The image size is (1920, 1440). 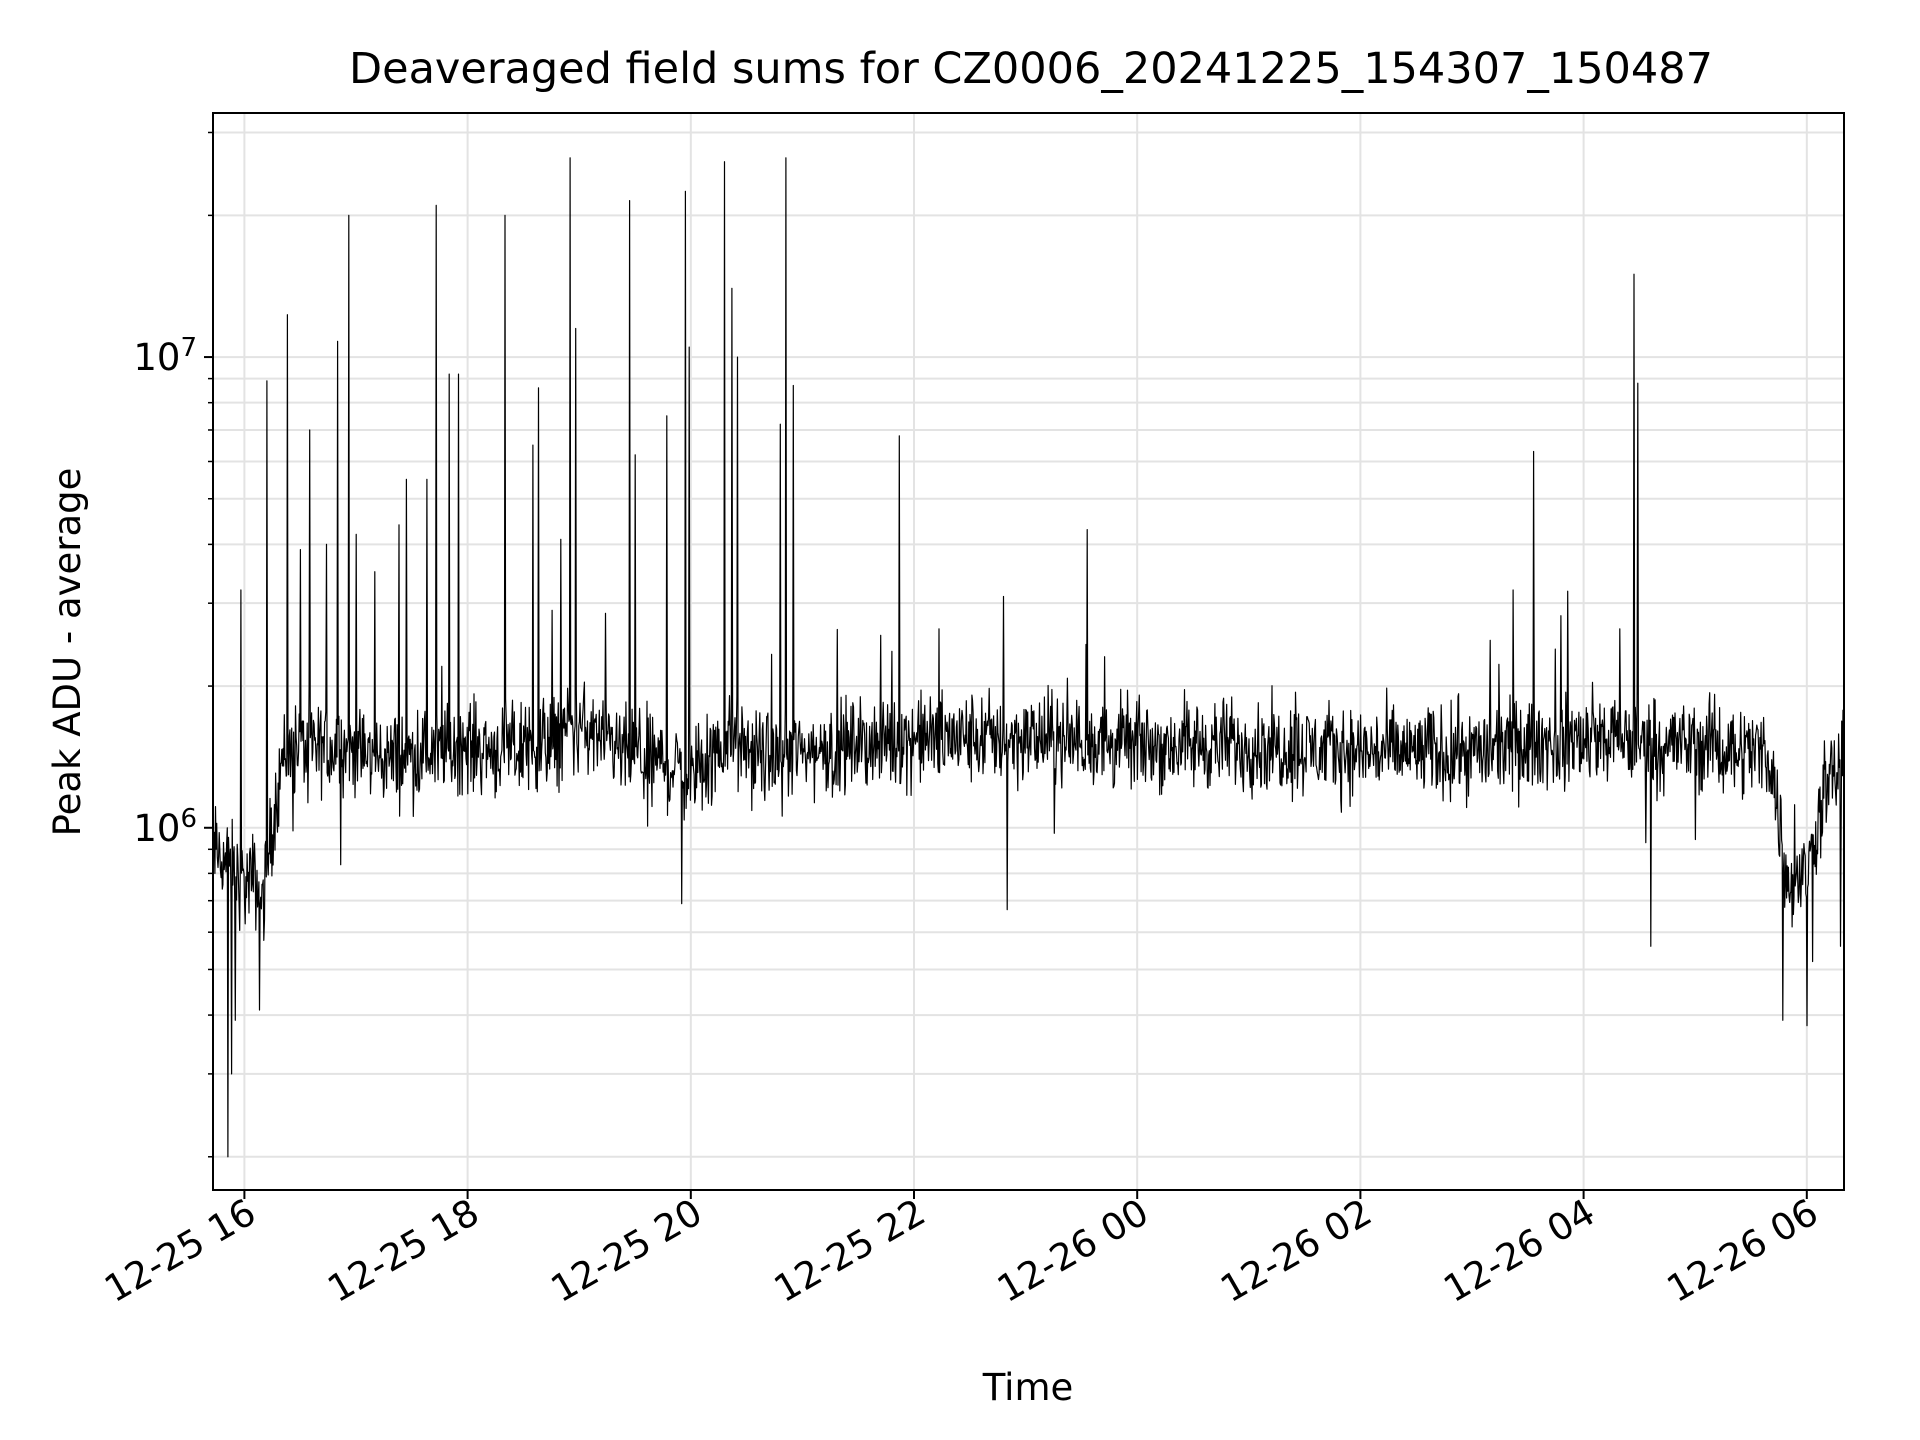 I want to click on y-tick-label: 107, so click(x=165, y=356).